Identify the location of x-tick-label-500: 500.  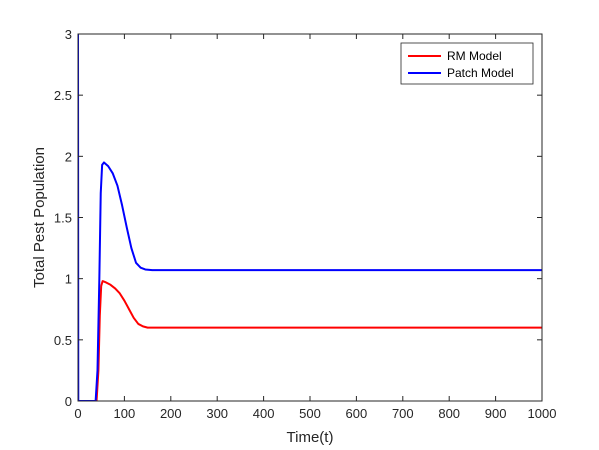
(310, 413).